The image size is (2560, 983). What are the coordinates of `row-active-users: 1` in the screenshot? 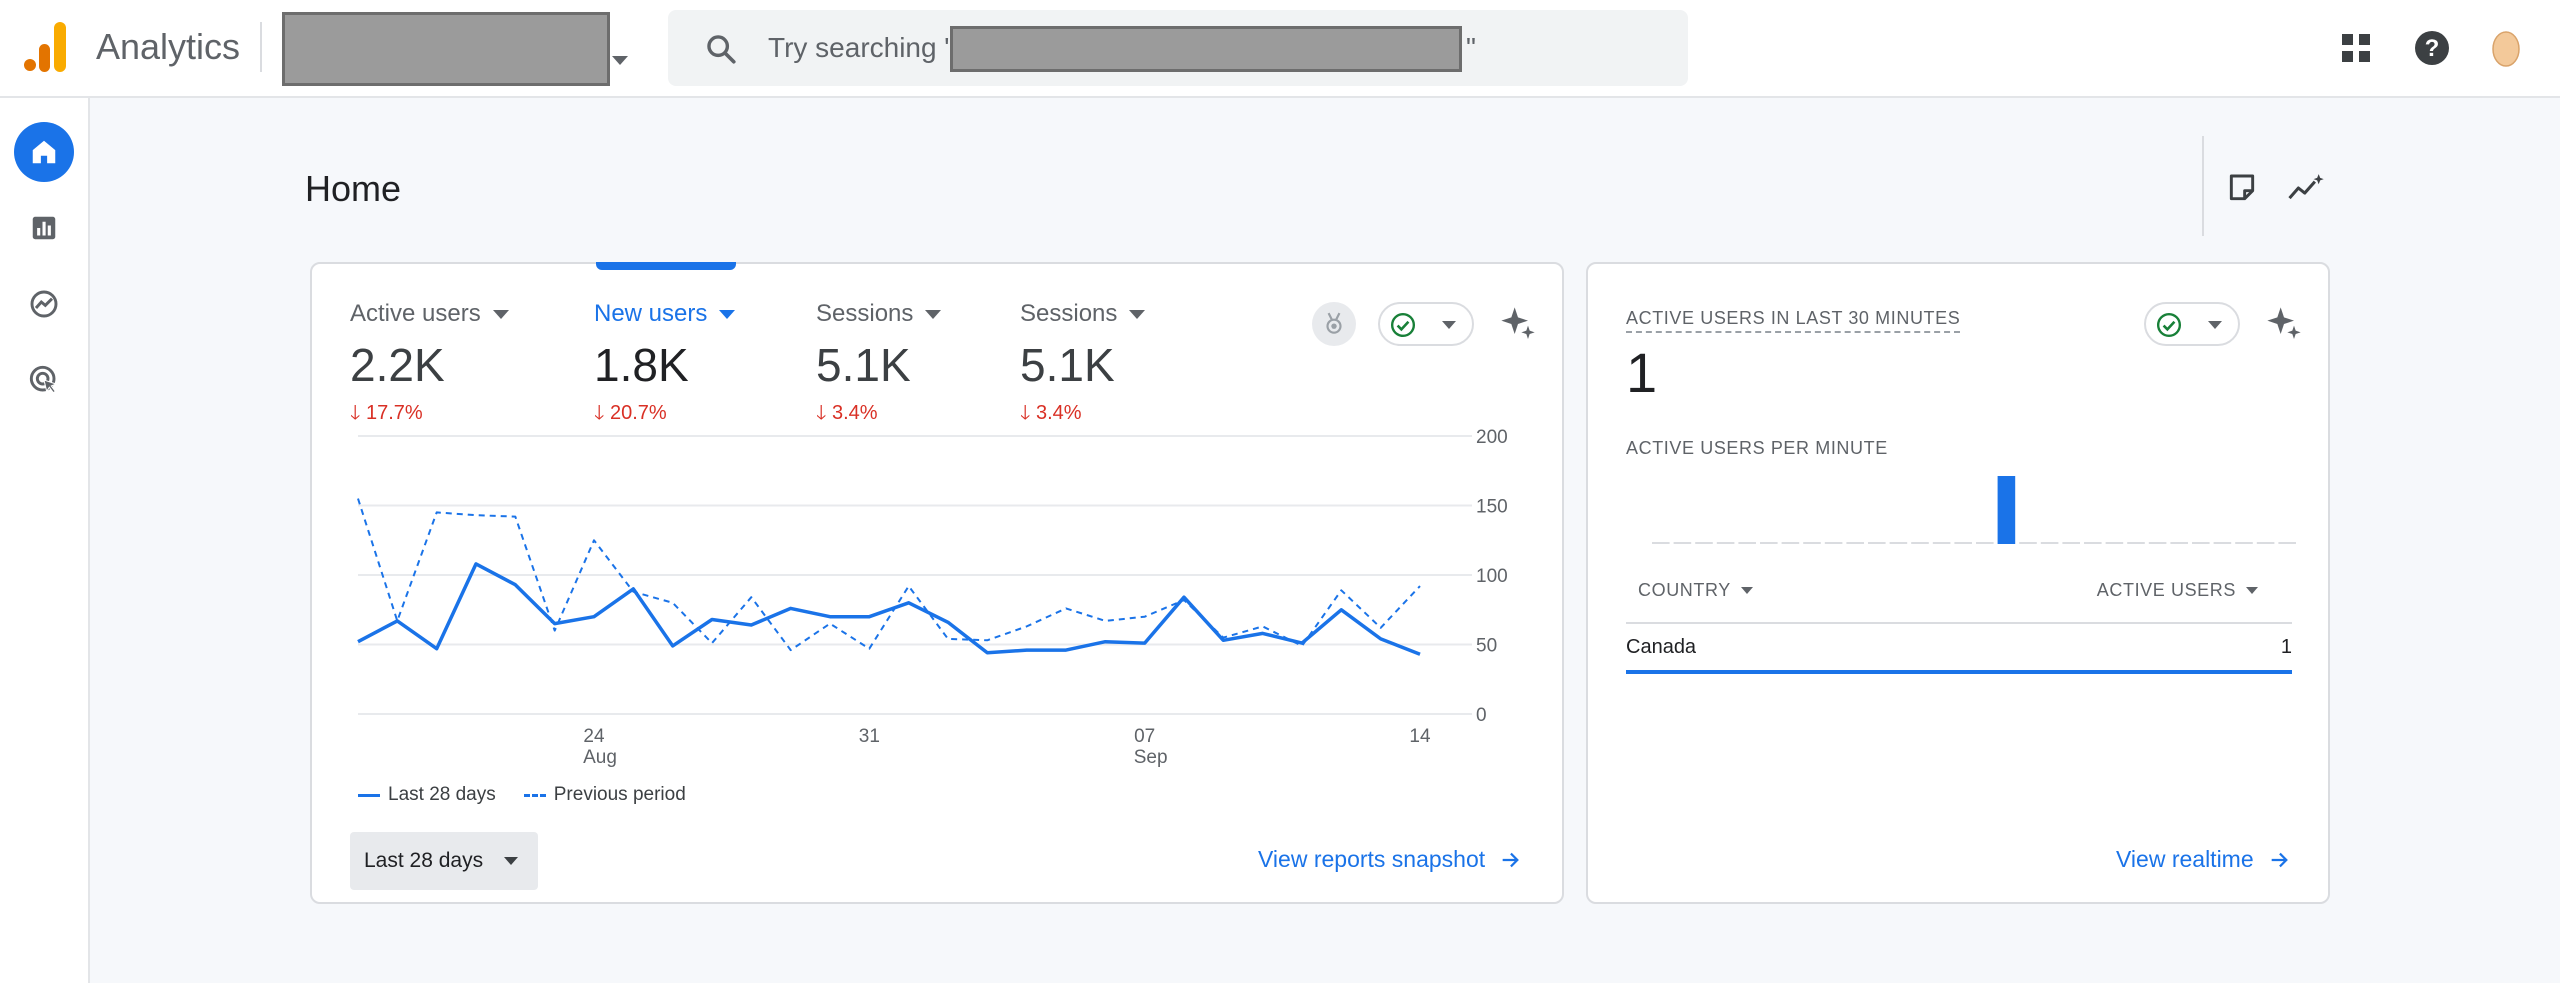 It's located at (2286, 647).